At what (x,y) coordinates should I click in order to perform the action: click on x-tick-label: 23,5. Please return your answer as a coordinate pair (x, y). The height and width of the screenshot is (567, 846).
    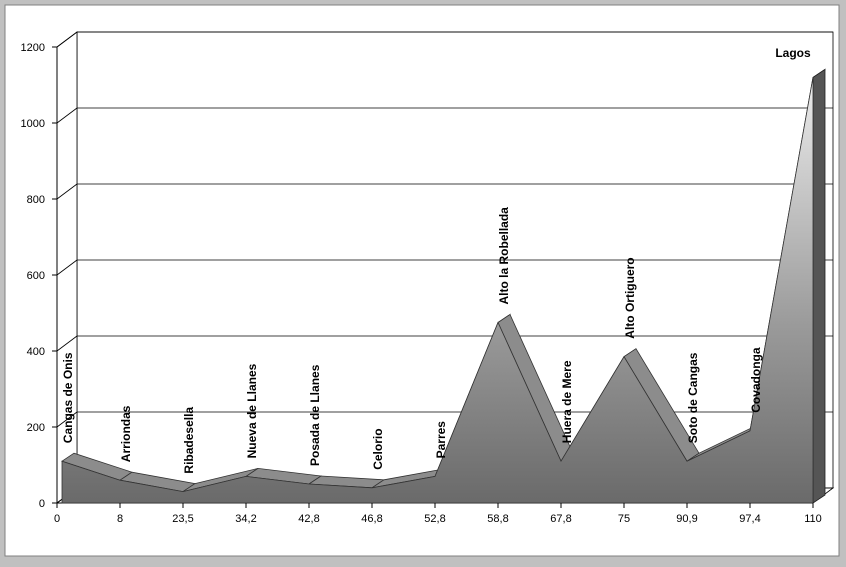
    Looking at the image, I should click on (182, 519).